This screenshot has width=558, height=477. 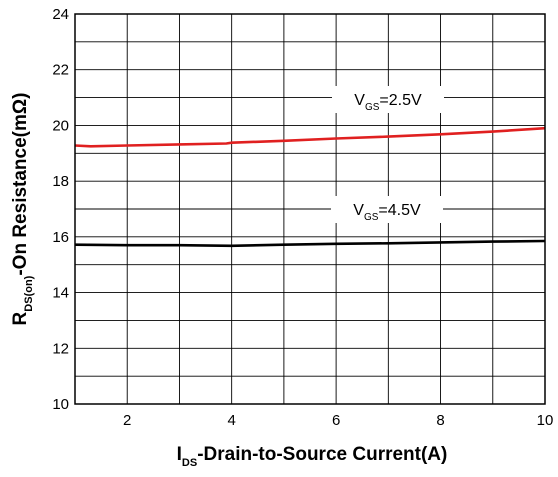 I want to click on y-tick-label: 22, so click(x=60, y=70).